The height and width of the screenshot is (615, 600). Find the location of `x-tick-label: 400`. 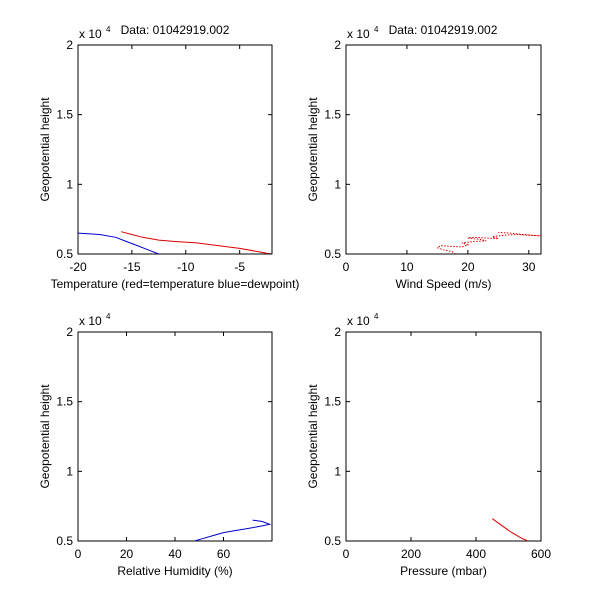

x-tick-label: 400 is located at coordinates (476, 554).